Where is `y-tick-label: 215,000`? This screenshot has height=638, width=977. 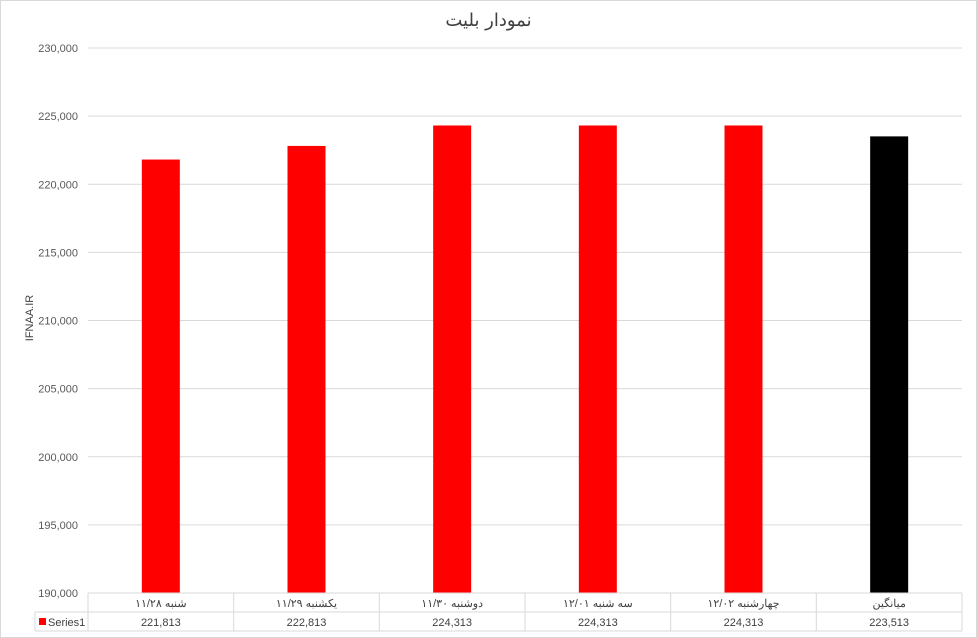
y-tick-label: 215,000 is located at coordinates (58, 253).